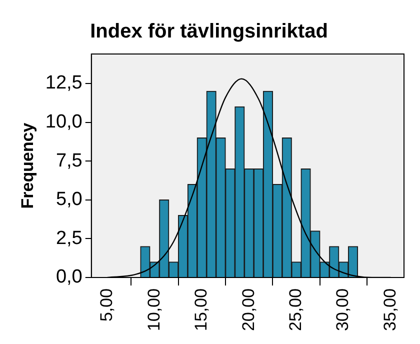  I want to click on y-axis-title: Frequency, so click(27, 165).